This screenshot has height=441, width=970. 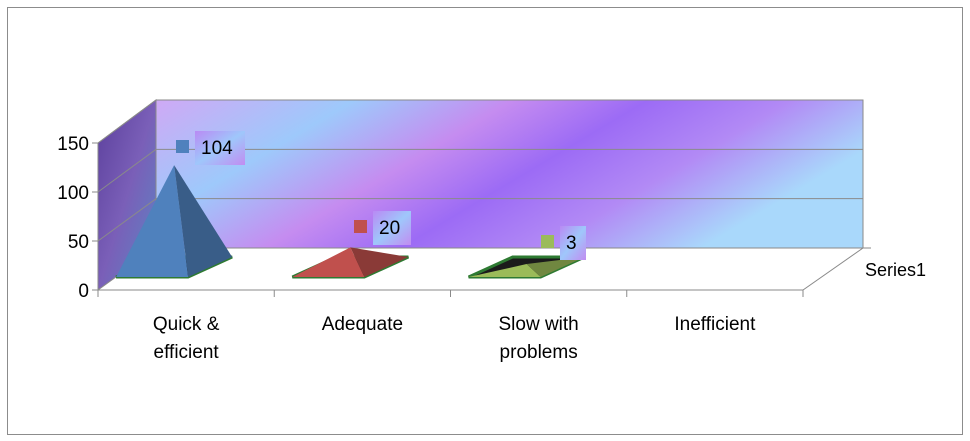 I want to click on data-label-2: 3, so click(x=563, y=243).